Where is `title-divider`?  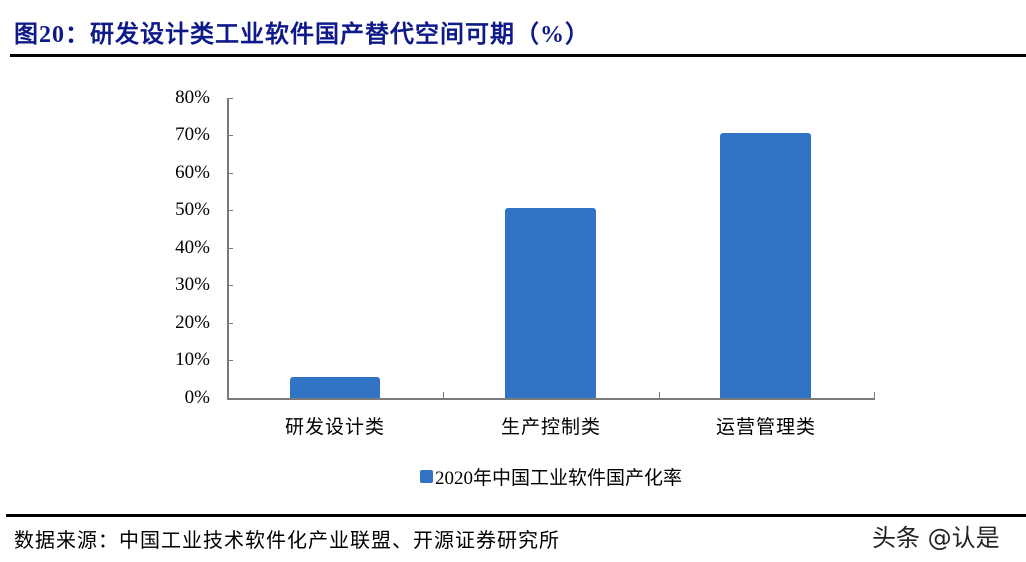
title-divider is located at coordinates (518, 55).